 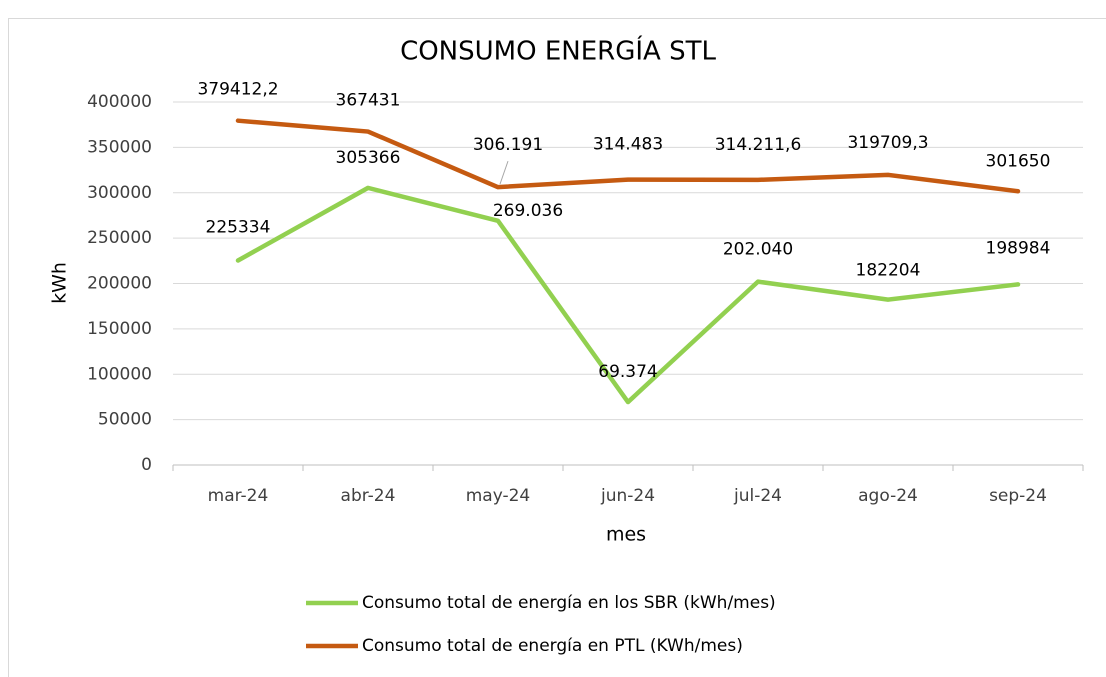 What do you see at coordinates (119, 193) in the screenshot?
I see `y-tick-label: 300000` at bounding box center [119, 193].